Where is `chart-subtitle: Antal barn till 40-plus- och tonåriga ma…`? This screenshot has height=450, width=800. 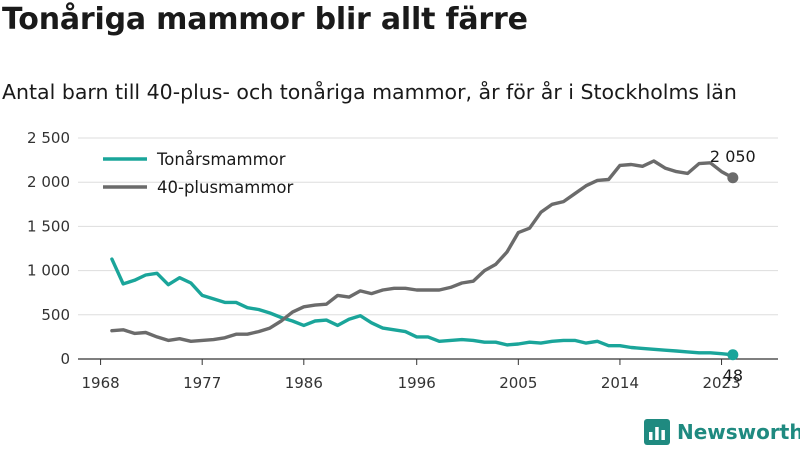 chart-subtitle: Antal barn till 40-plus- och tonåriga ma… is located at coordinates (369, 92).